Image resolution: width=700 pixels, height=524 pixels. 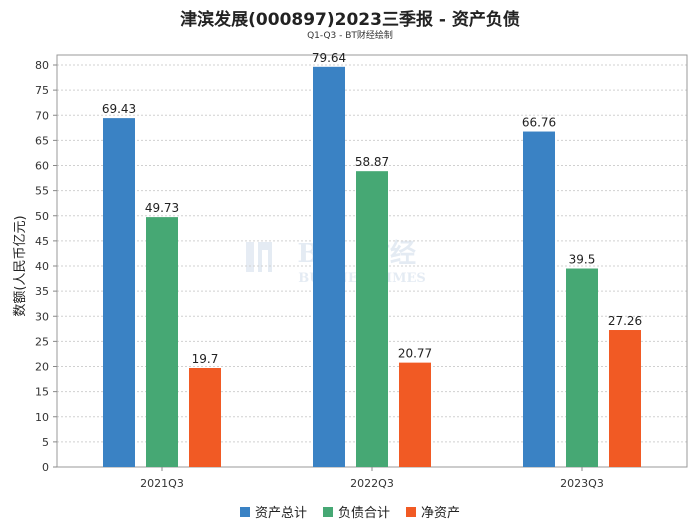 I want to click on y-tick-label: 5, so click(x=45, y=442).